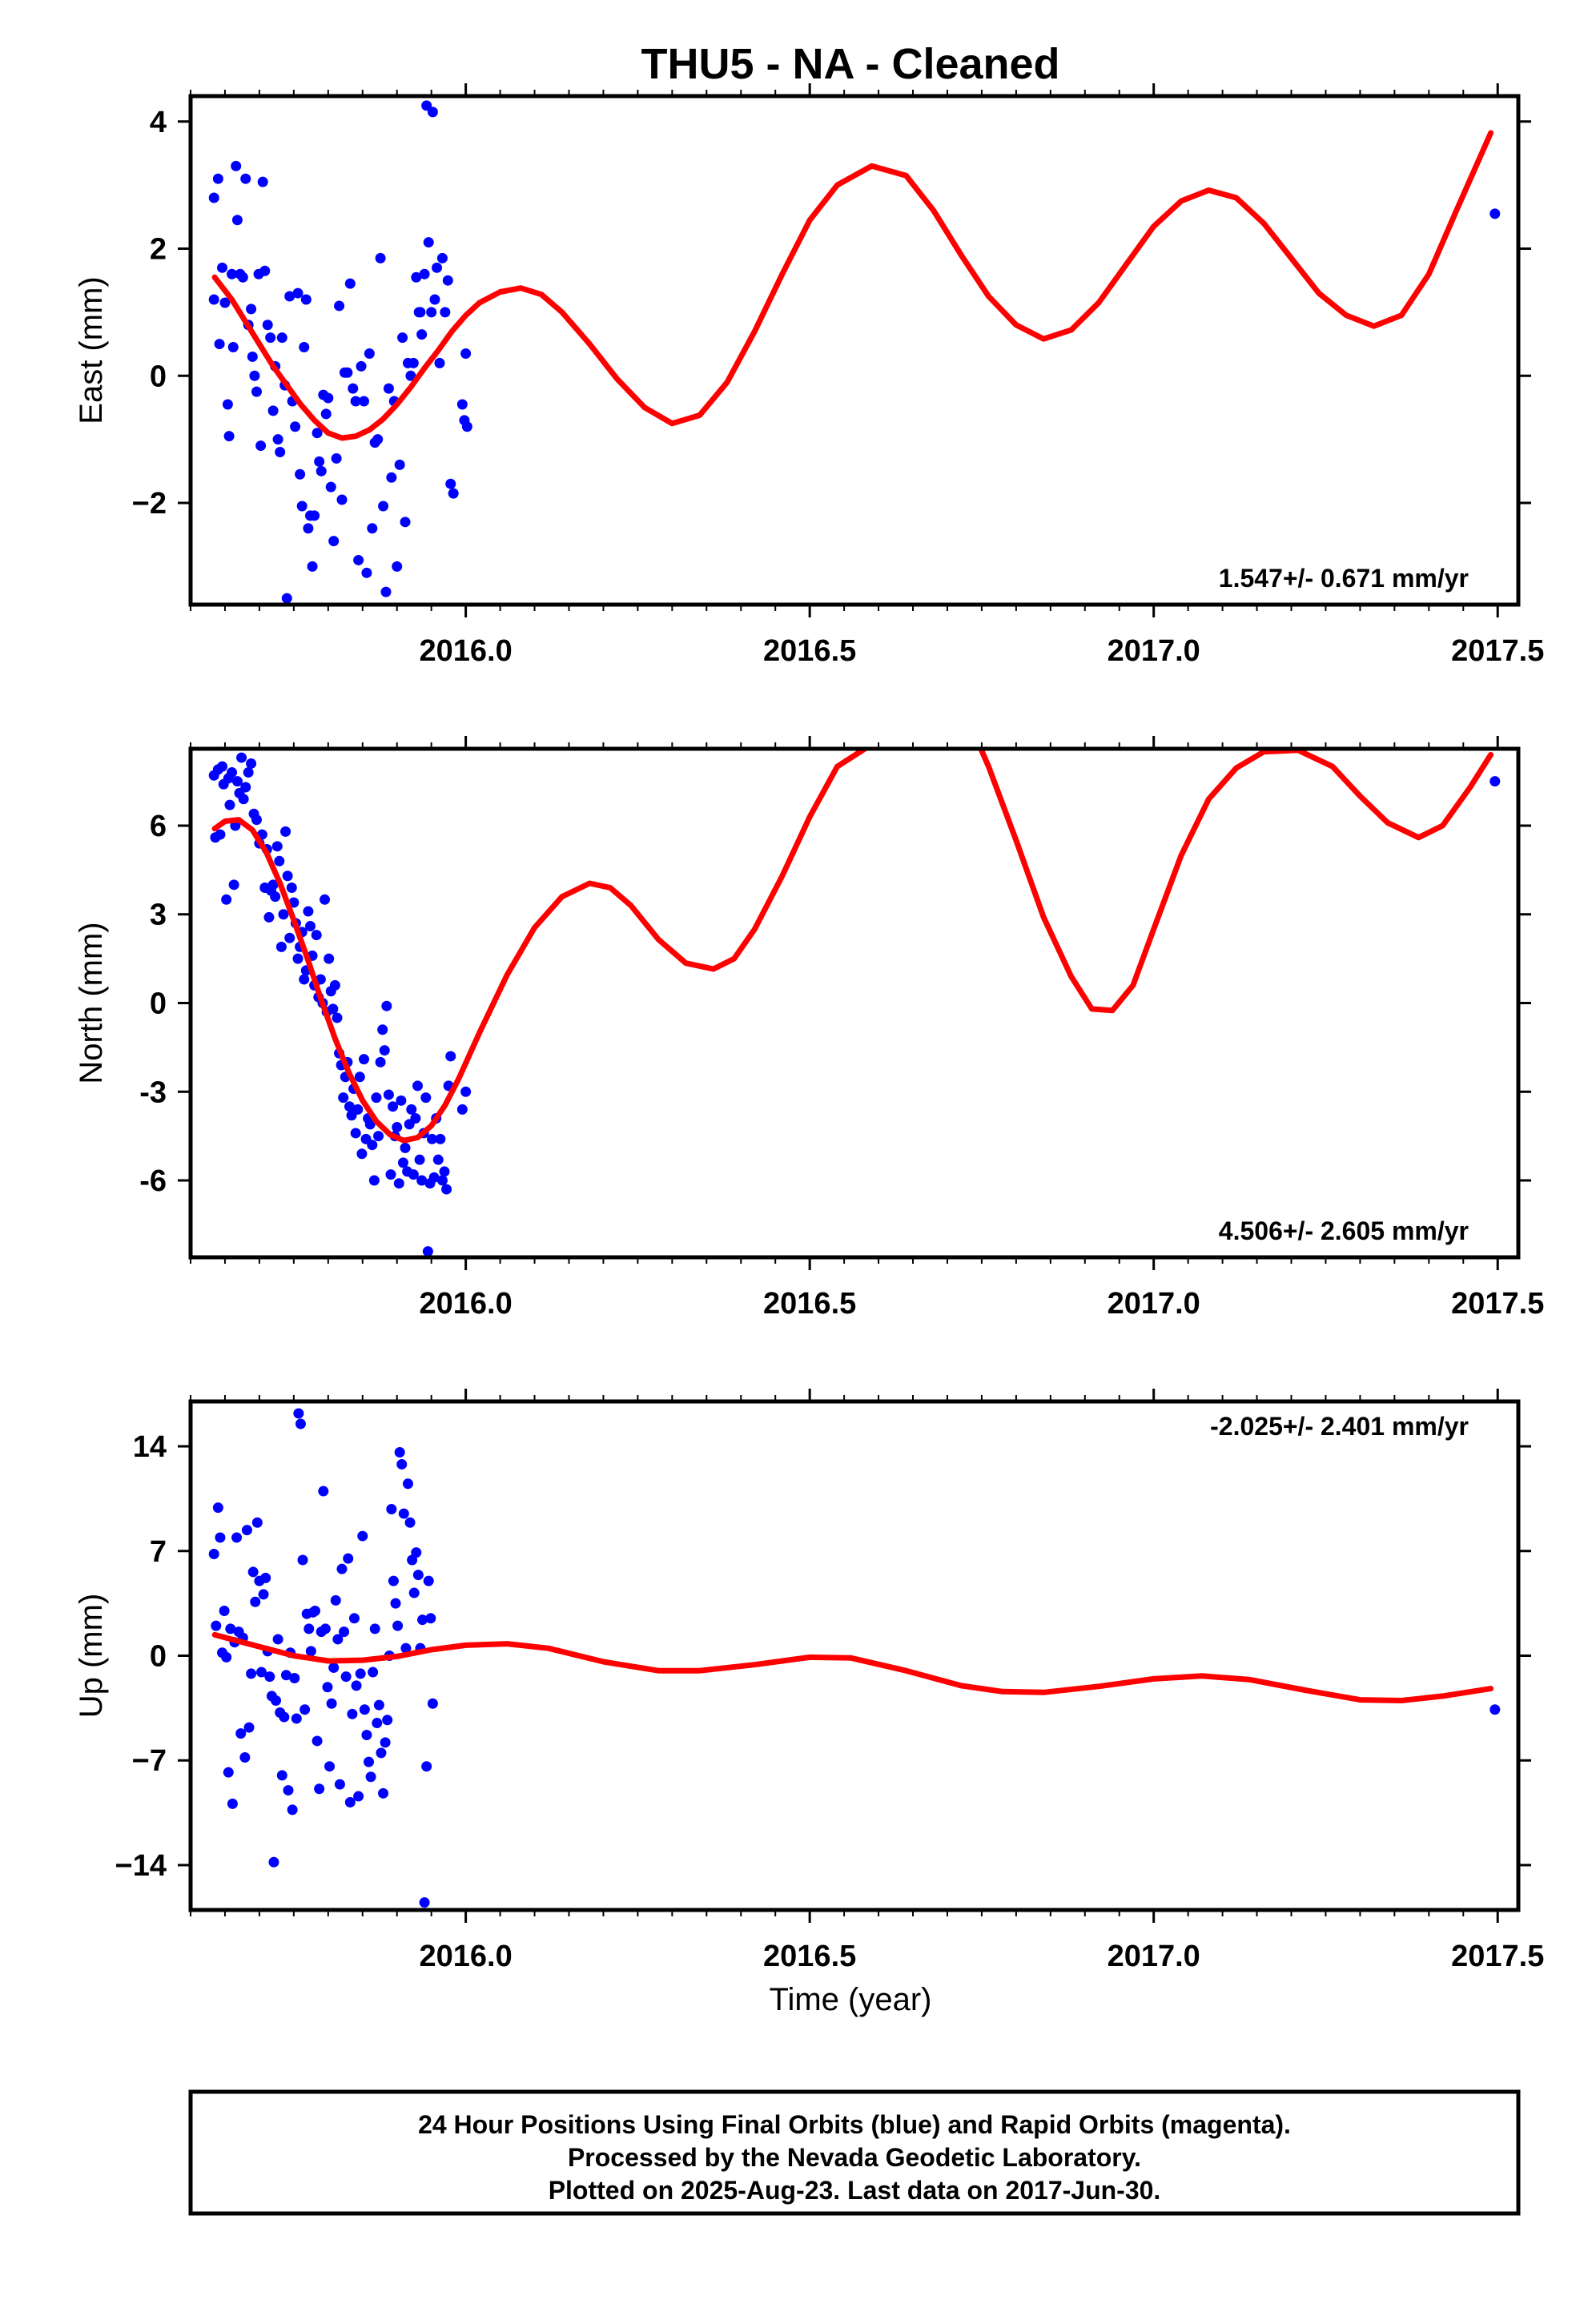 The image size is (1596, 2324). What do you see at coordinates (158, 915) in the screenshot?
I see `y-tick-label: 3` at bounding box center [158, 915].